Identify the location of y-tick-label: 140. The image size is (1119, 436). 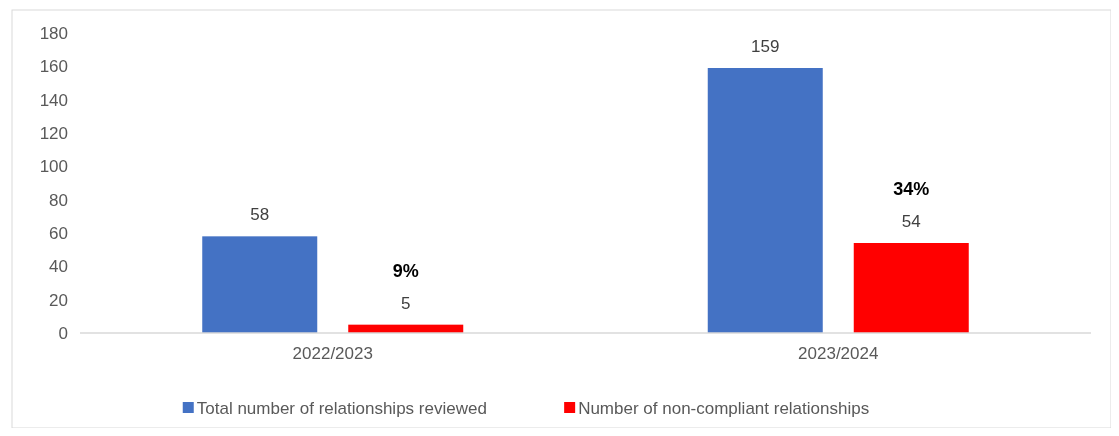
(53, 100).